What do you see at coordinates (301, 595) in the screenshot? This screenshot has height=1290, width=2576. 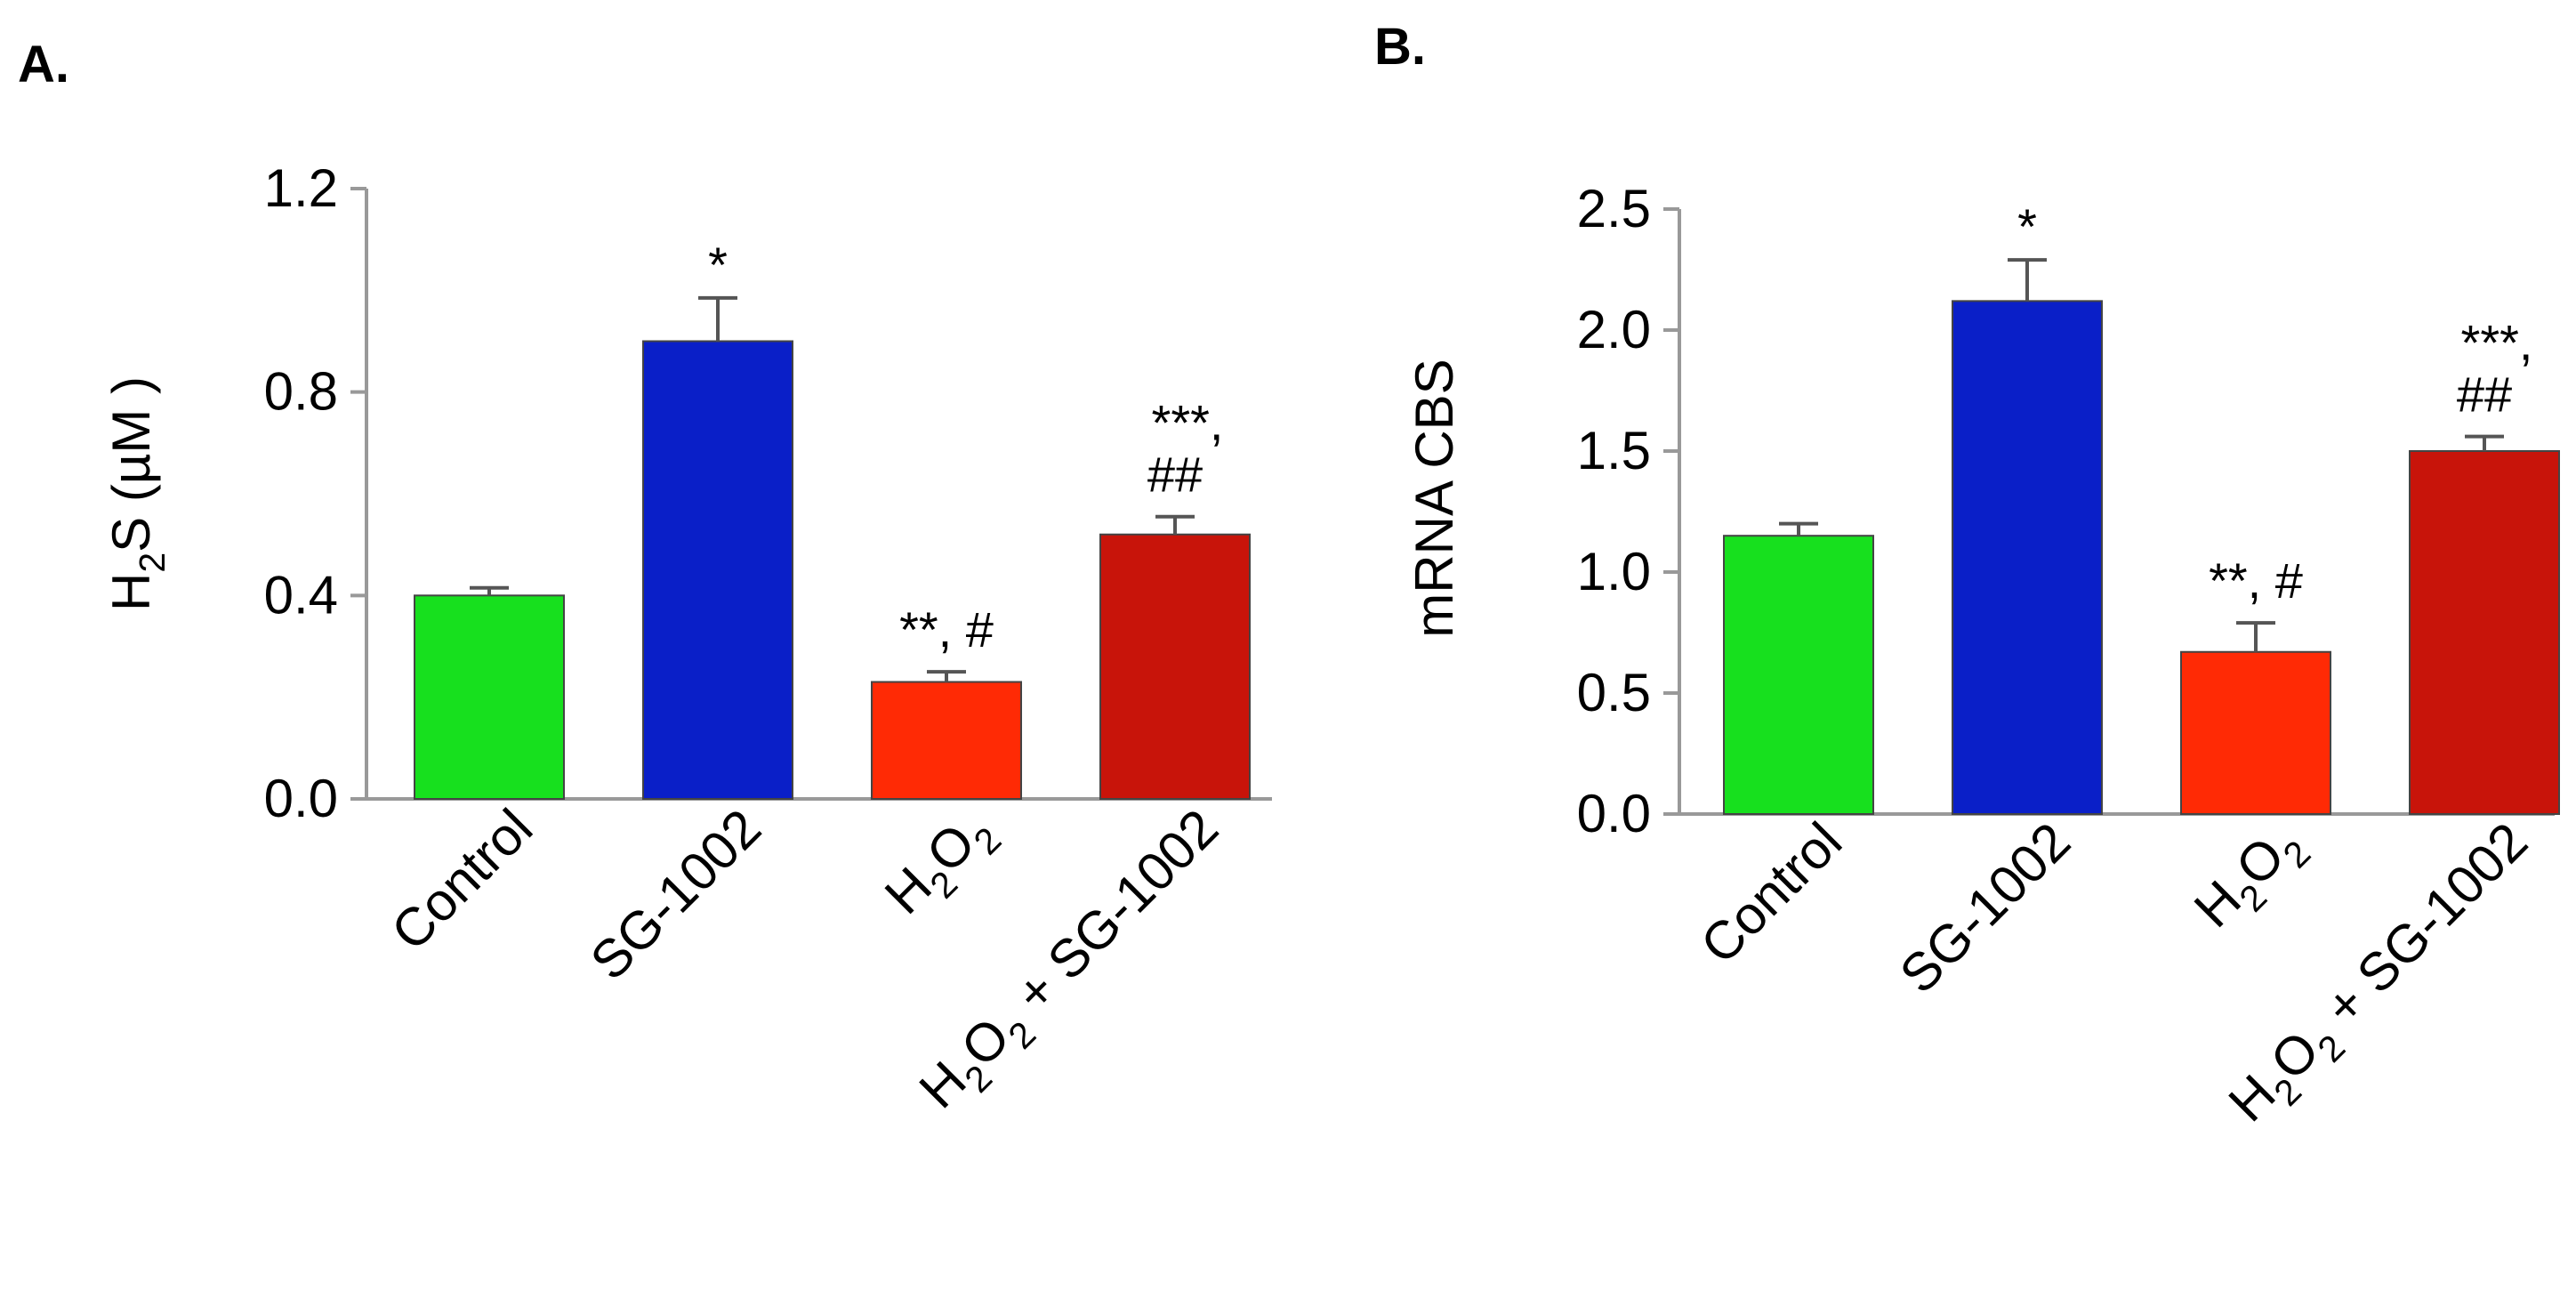 I see `y-tick-label: 0.4` at bounding box center [301, 595].